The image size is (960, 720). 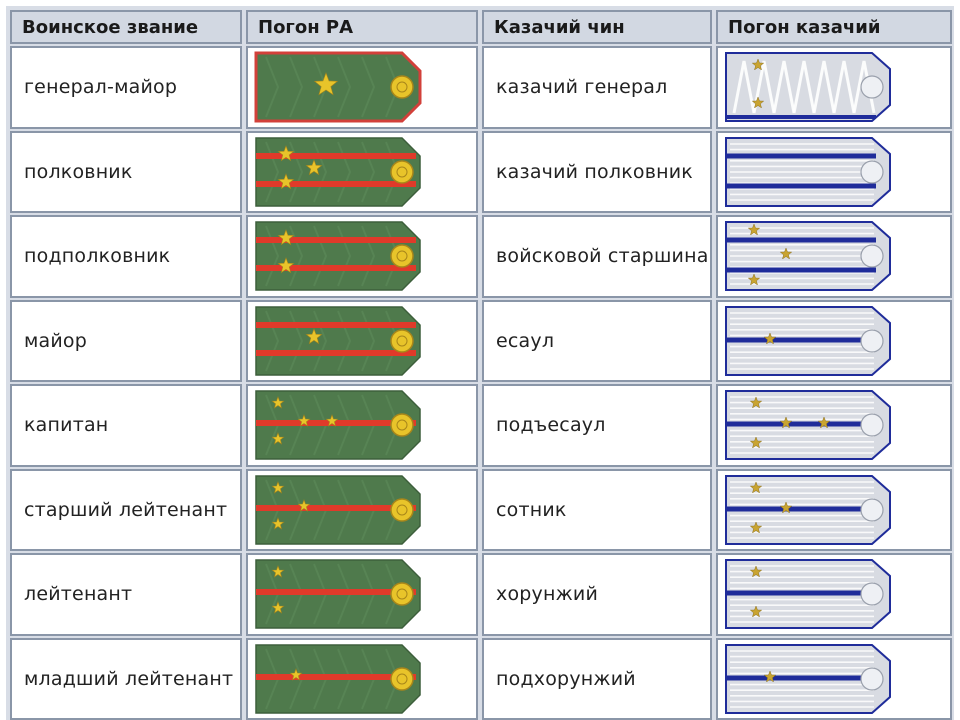 I want to click on army-board-body, so click(x=338, y=87).